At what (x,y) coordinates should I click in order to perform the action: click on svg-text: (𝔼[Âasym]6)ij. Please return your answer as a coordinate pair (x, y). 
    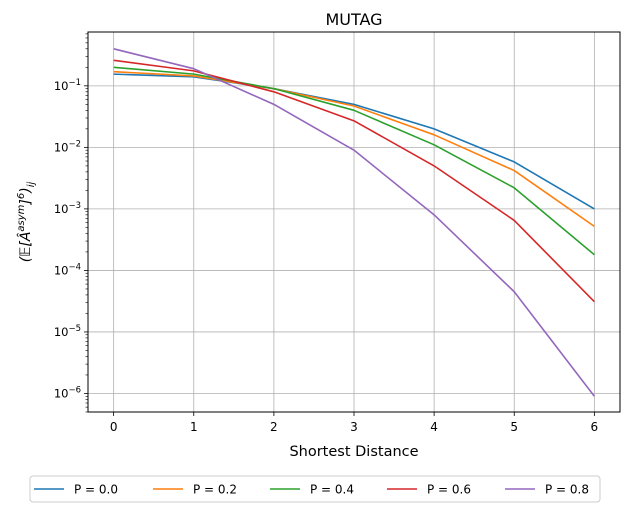
    Looking at the image, I should click on (26, 221).